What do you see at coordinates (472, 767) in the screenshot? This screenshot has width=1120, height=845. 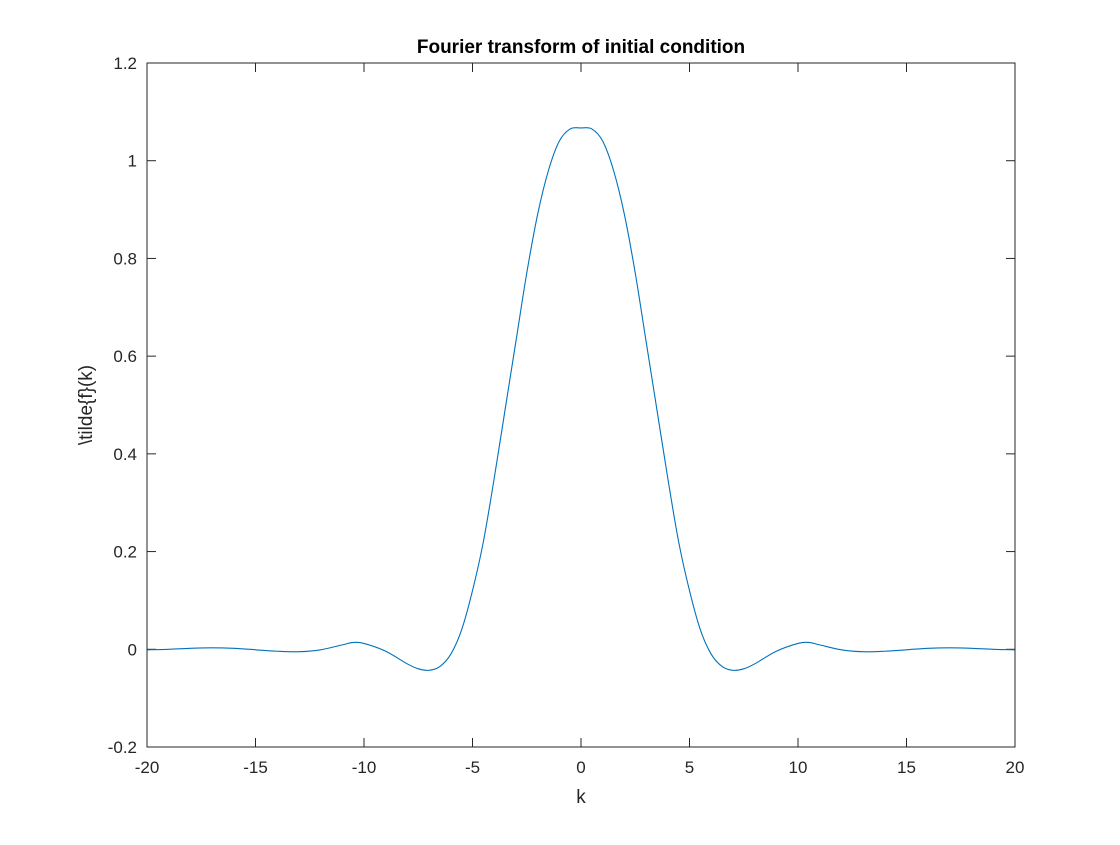 I see `x-tick-label: -5` at bounding box center [472, 767].